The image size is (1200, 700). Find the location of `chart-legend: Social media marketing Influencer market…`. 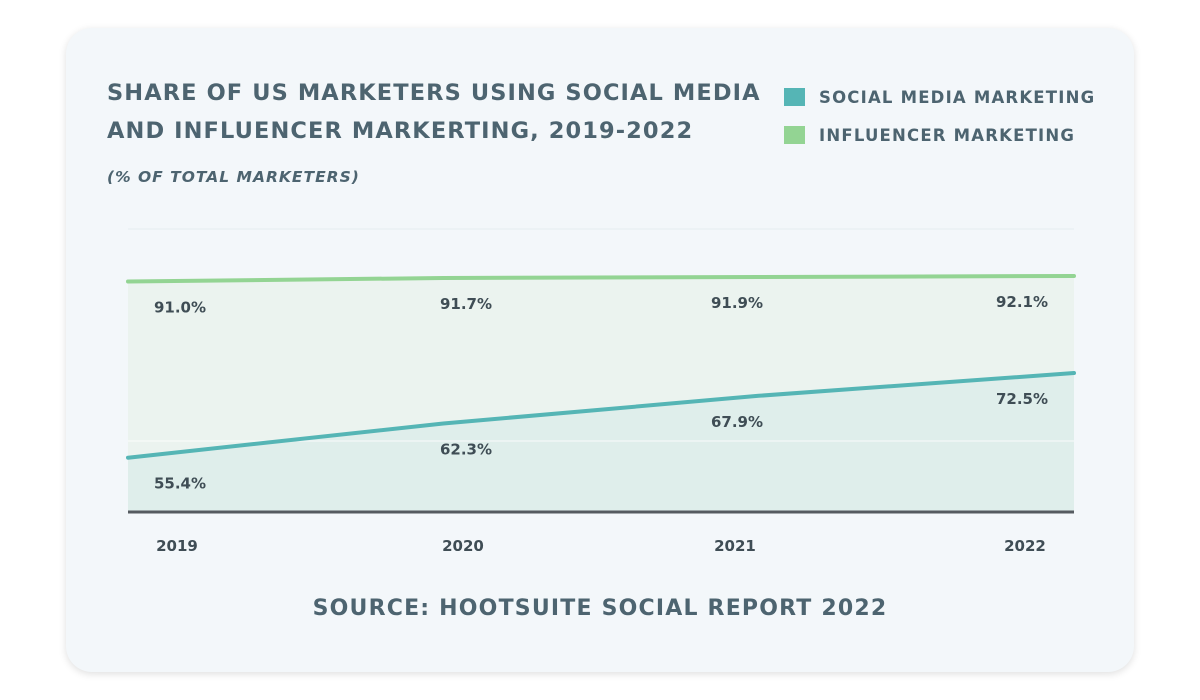

chart-legend: Social media marketing Influencer market… is located at coordinates (939, 116).